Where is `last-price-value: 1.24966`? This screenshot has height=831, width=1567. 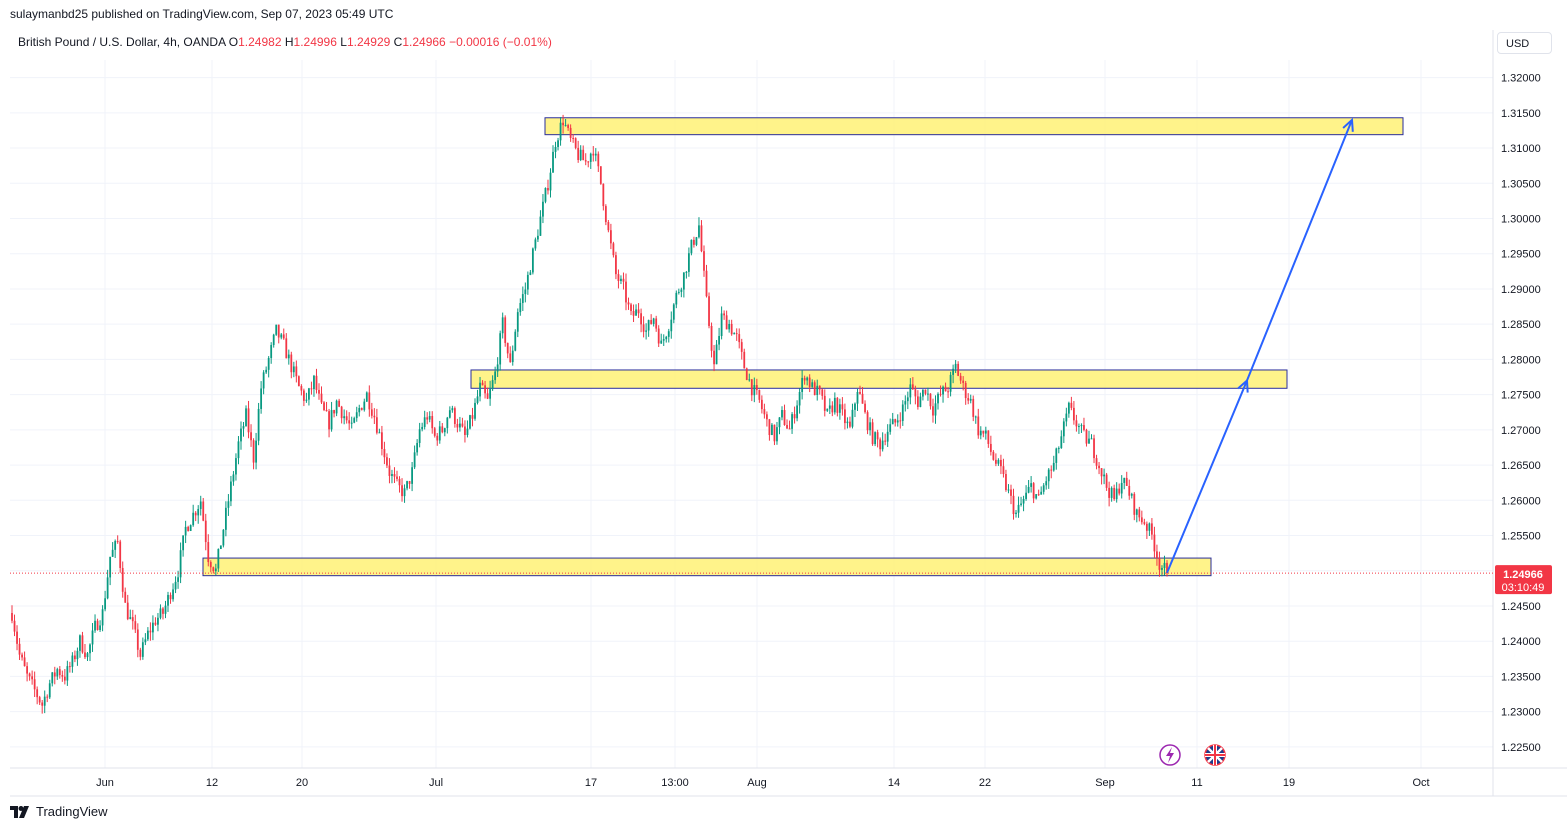 last-price-value: 1.24966 is located at coordinates (1523, 575).